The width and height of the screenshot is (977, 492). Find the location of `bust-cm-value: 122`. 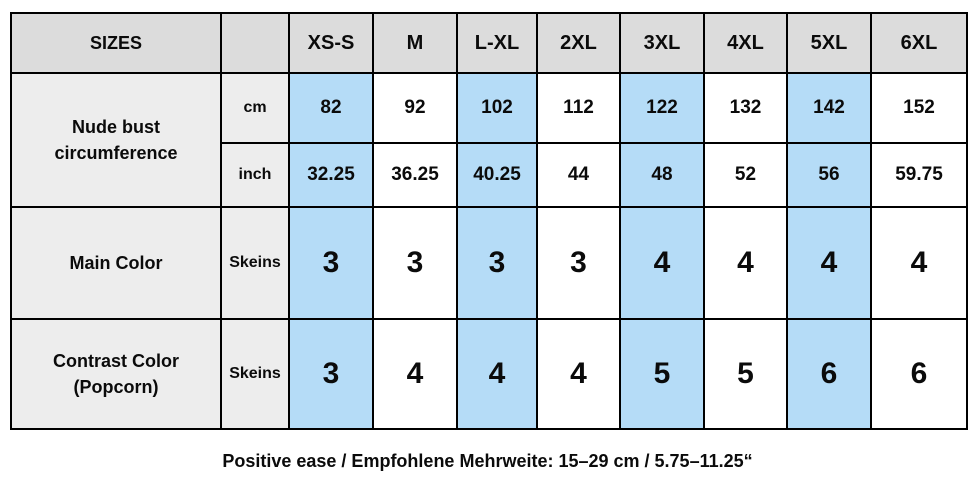

bust-cm-value: 122 is located at coordinates (662, 108).